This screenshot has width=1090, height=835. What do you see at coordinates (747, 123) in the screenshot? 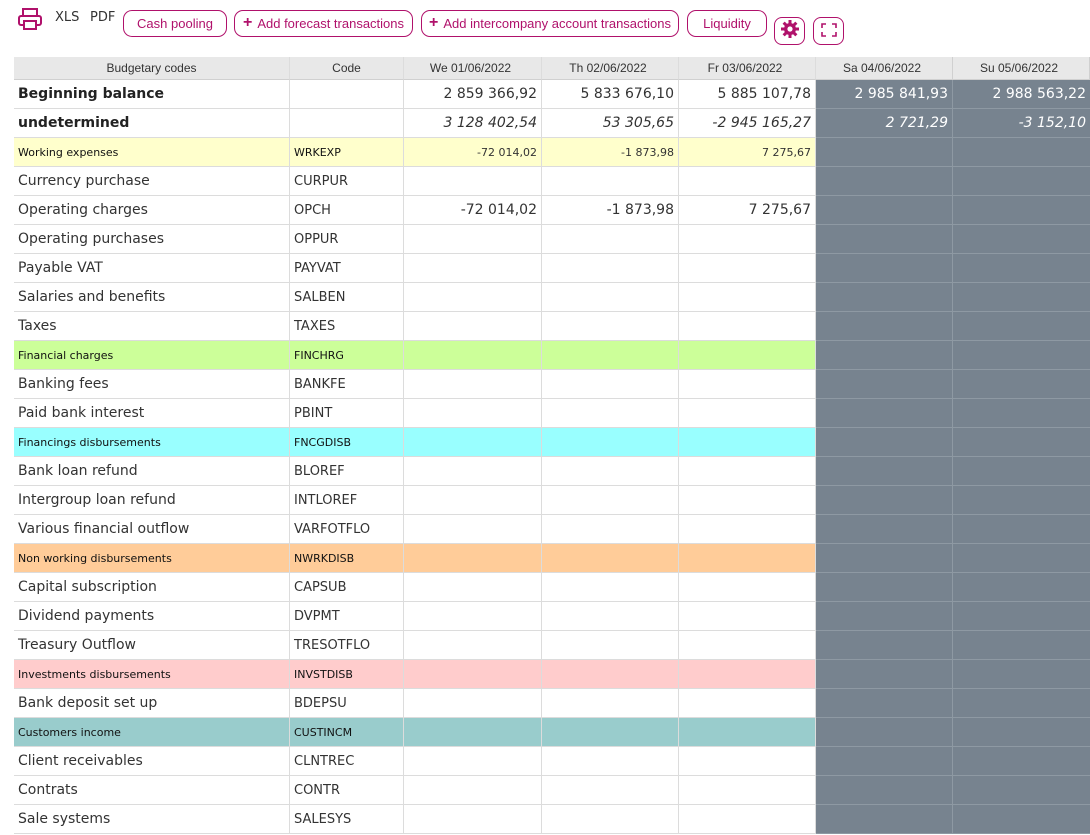
I see `cell-day-3: -2 945 165,27` at bounding box center [747, 123].